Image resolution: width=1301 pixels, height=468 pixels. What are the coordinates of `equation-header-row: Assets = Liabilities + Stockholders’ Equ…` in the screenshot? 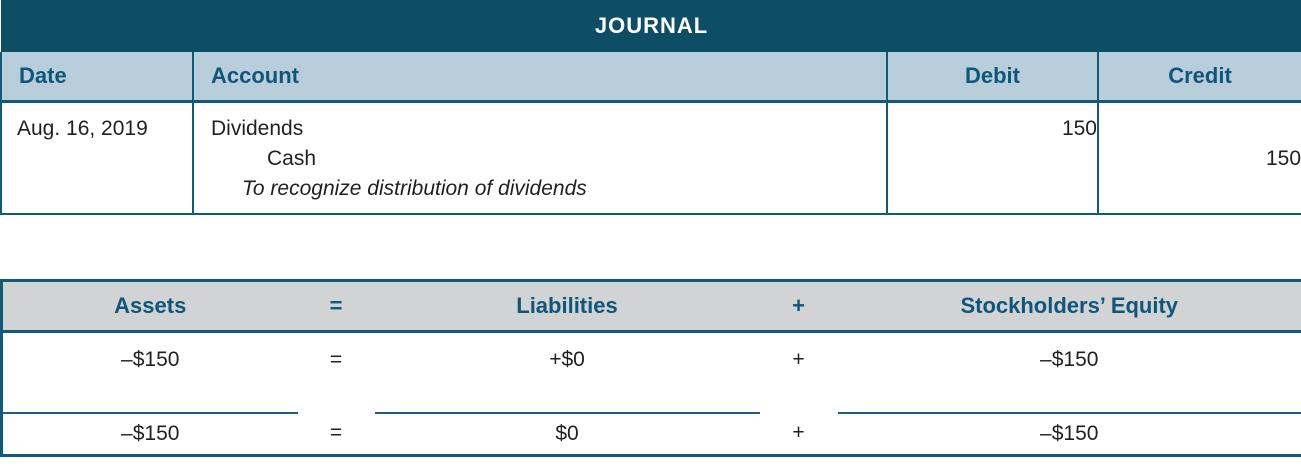 It's located at (651, 306).